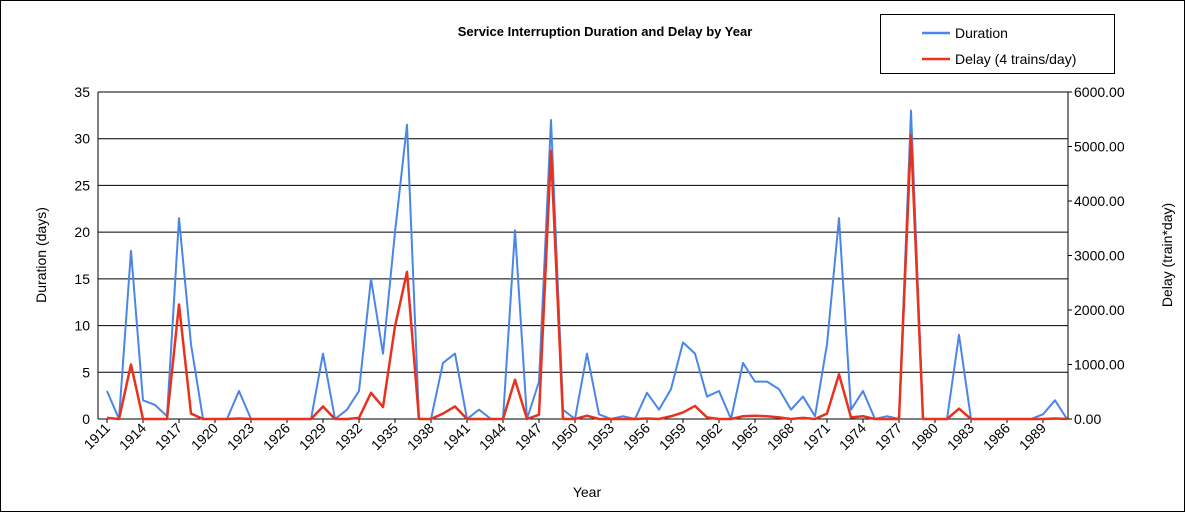  I want to click on y-tick-label: 25, so click(82, 185).